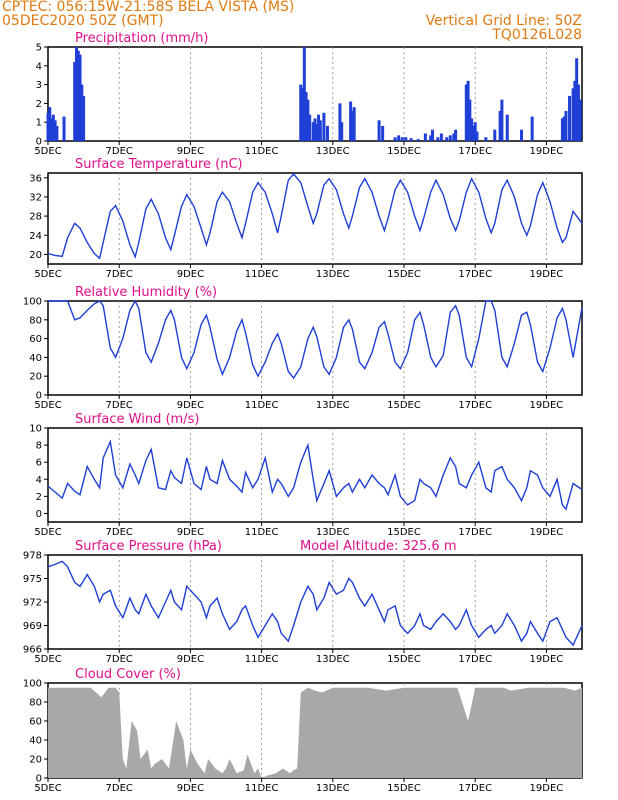 Image resolution: width=618 pixels, height=800 pixels. Describe the element at coordinates (35, 320) in the screenshot. I see `rh-ytick-label: 80` at that location.